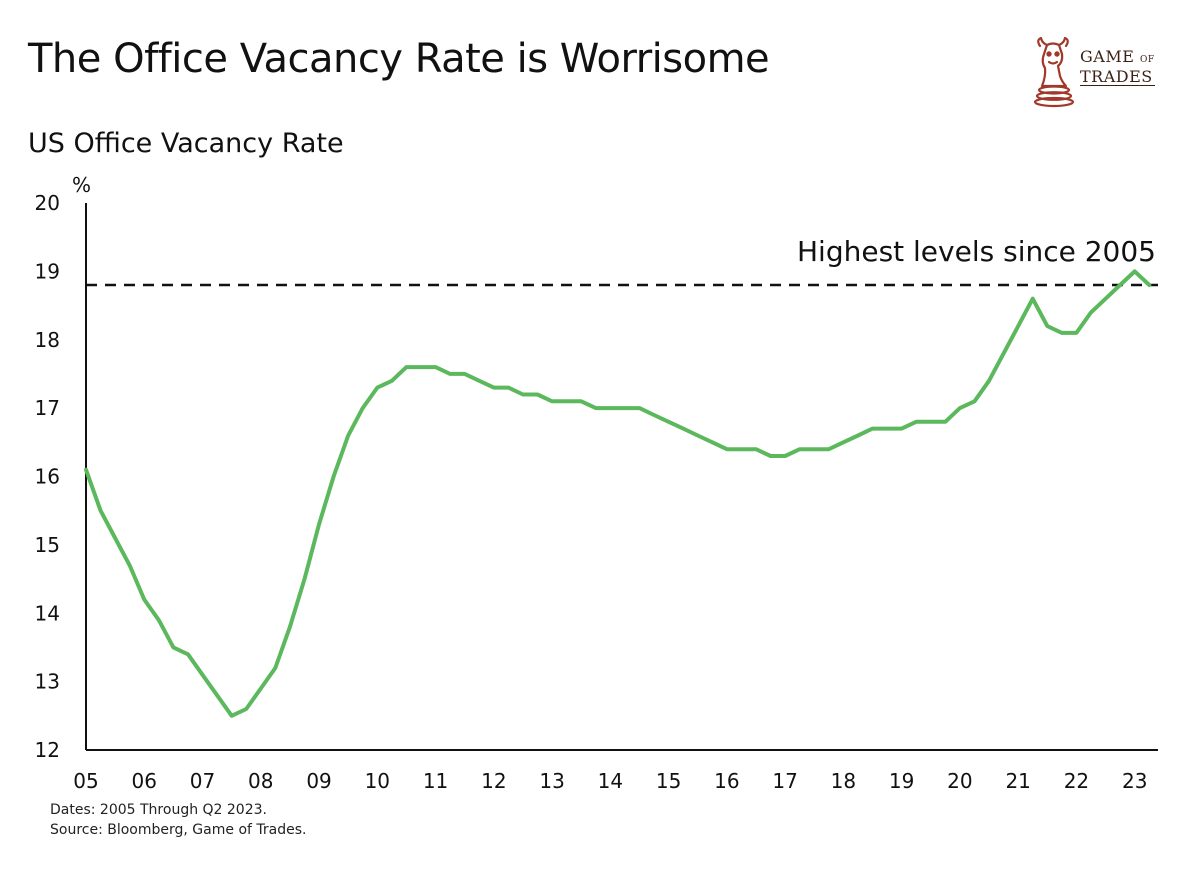  What do you see at coordinates (843, 781) in the screenshot?
I see `x-tick-label: 18` at bounding box center [843, 781].